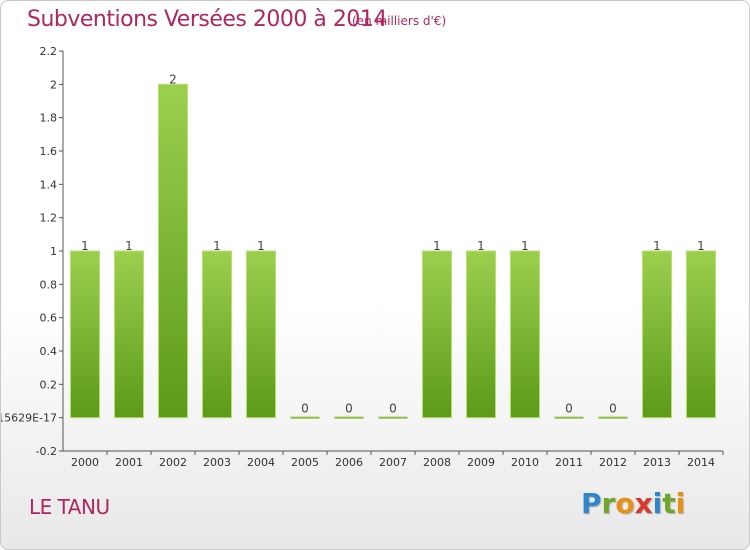 This screenshot has height=550, width=750. I want to click on data-label: 2, so click(173, 79).